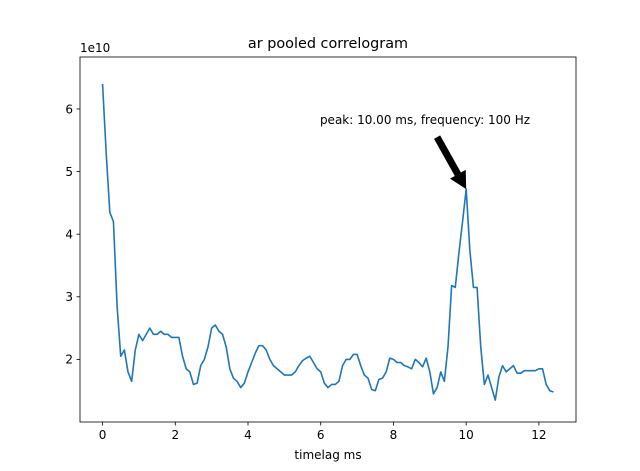  Describe the element at coordinates (466, 435) in the screenshot. I see `x-tick-label: 10` at that location.